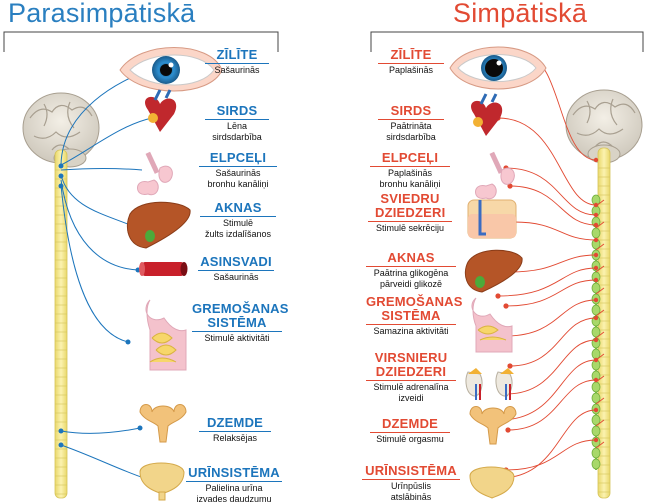  Describe the element at coordinates (411, 483) in the screenshot. I see `sym-label-urinary: URĪNSISTĒMA Urīnpūslis atslābinās` at that location.